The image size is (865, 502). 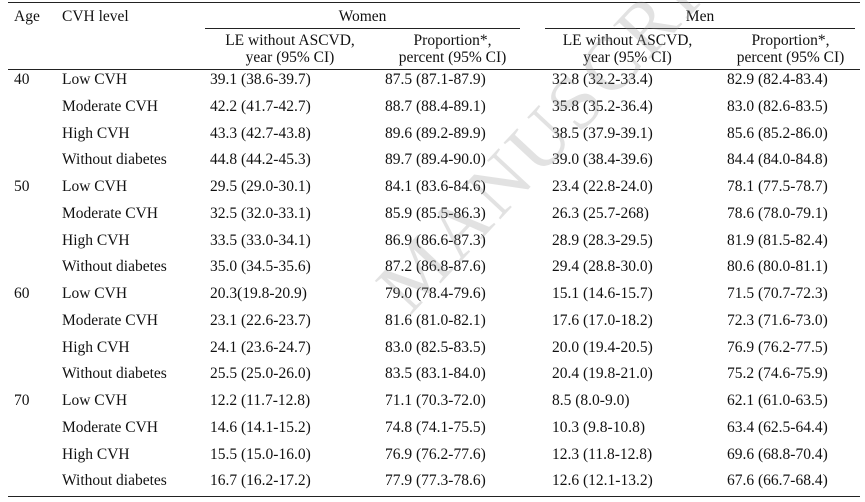 I want to click on value-cell: 69.6 (68.8-70.4), so click(x=777, y=454).